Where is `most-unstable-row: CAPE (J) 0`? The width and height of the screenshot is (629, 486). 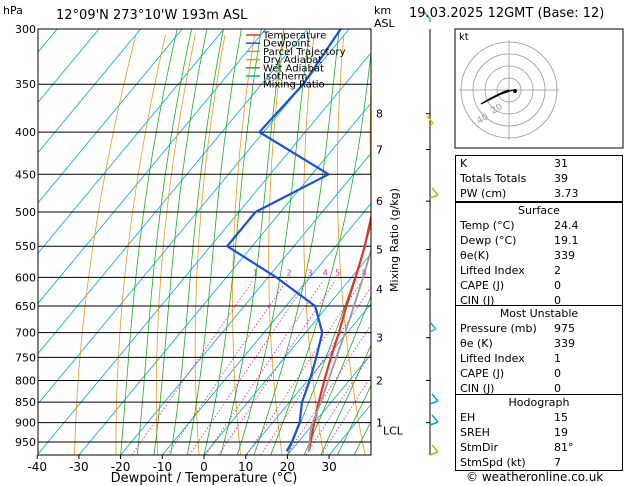
most-unstable-row: CAPE (J) 0 is located at coordinates (539, 373).